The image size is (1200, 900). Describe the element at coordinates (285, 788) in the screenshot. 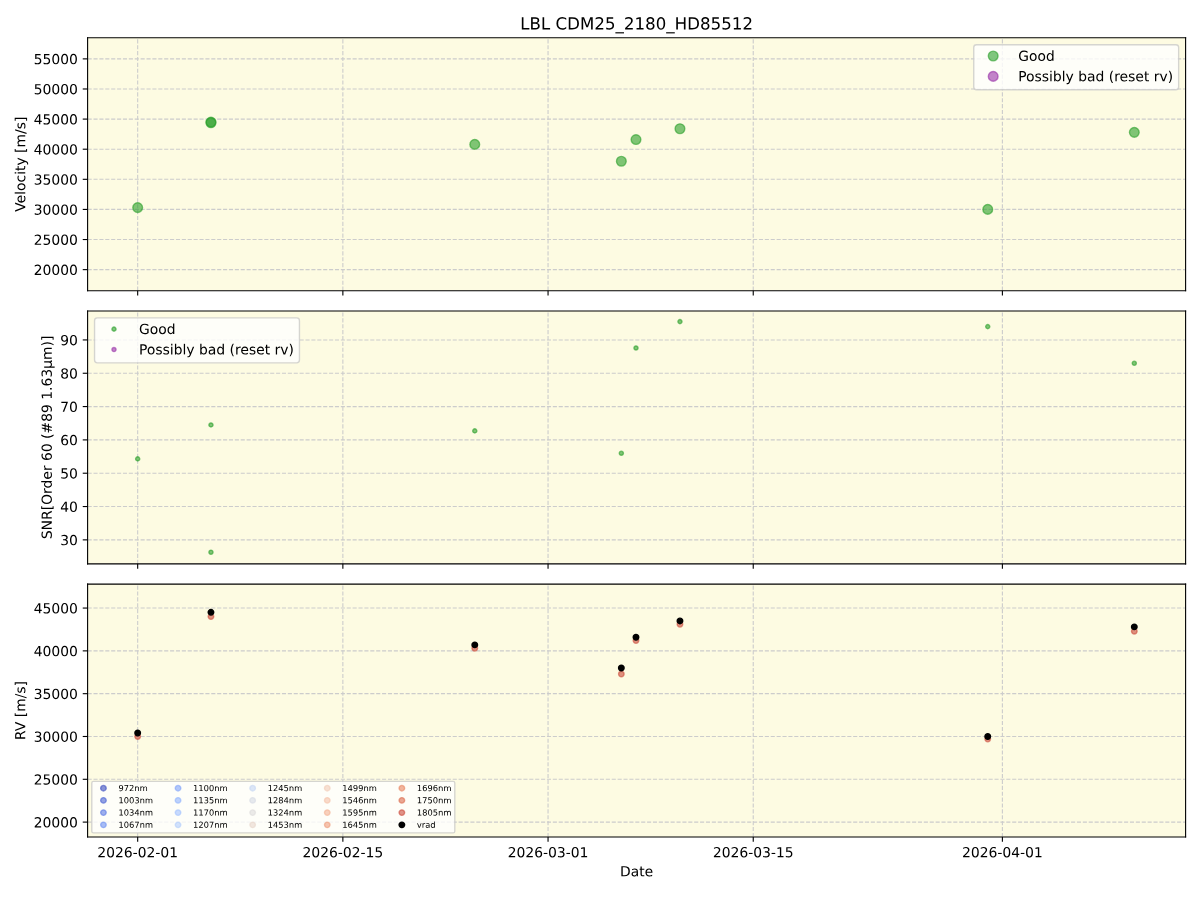

I see `legend-label: 1245nm` at that location.